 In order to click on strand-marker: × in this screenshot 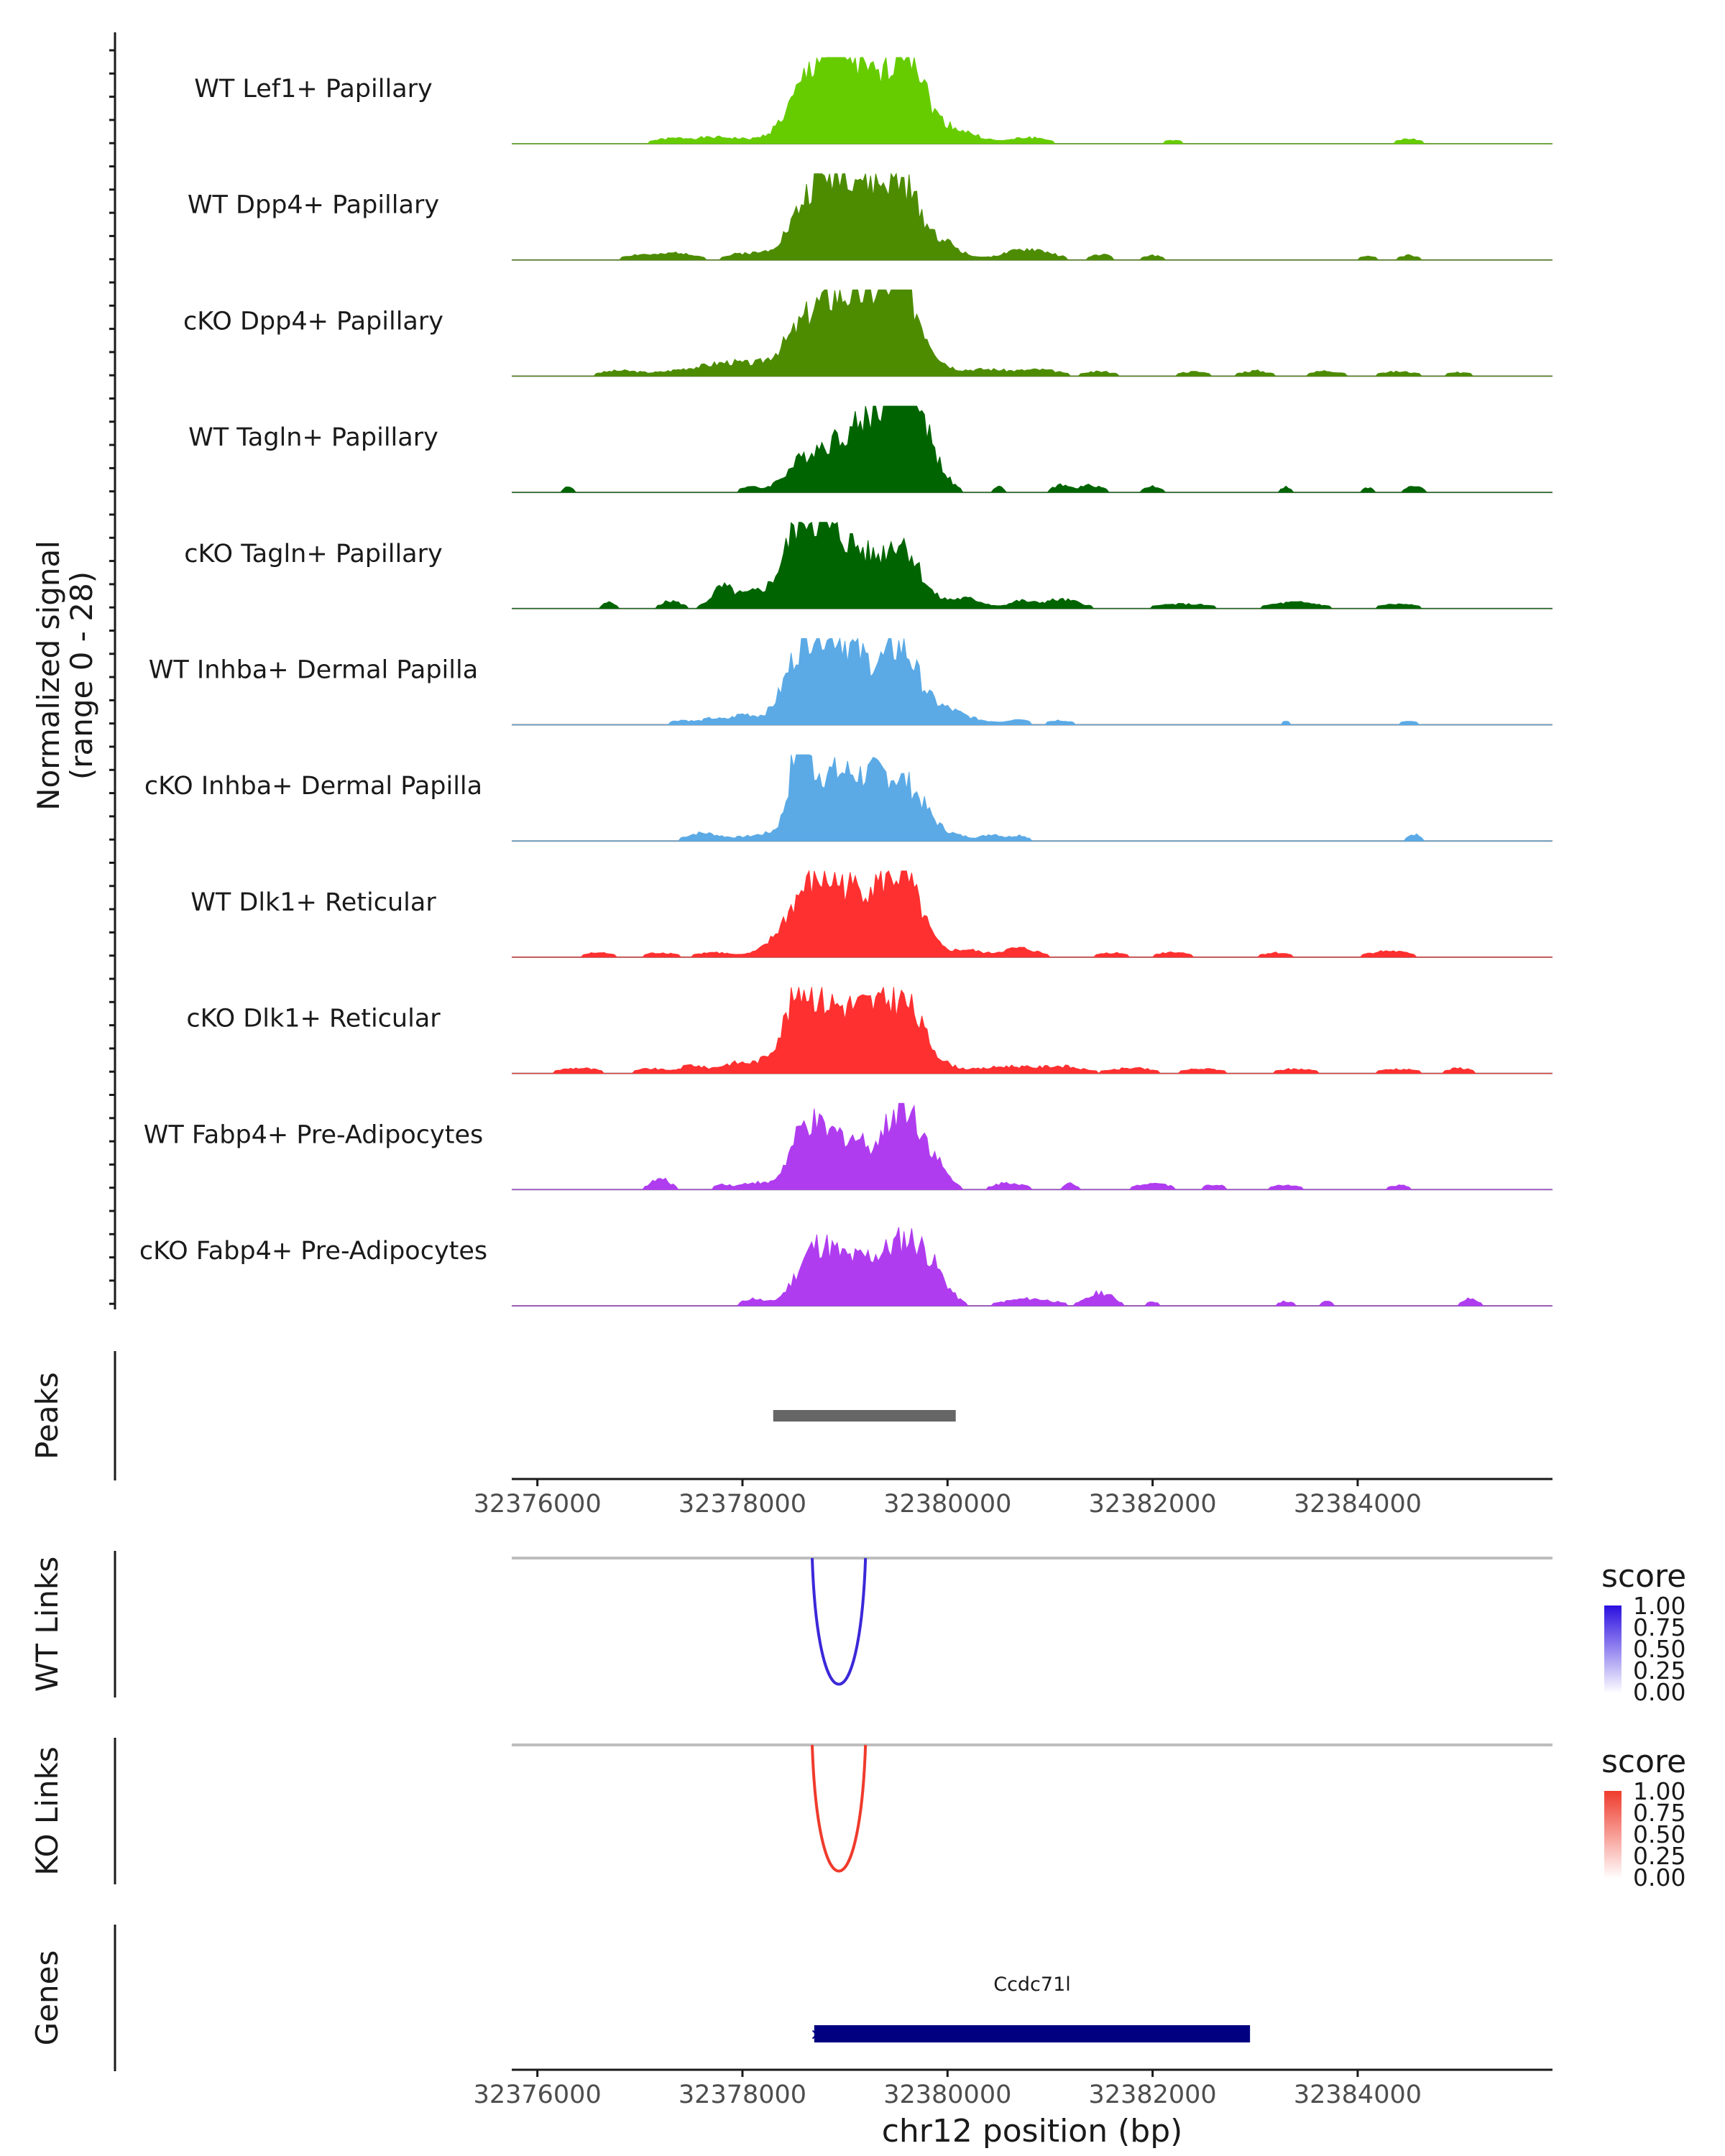, I will do `click(816, 2035)`.